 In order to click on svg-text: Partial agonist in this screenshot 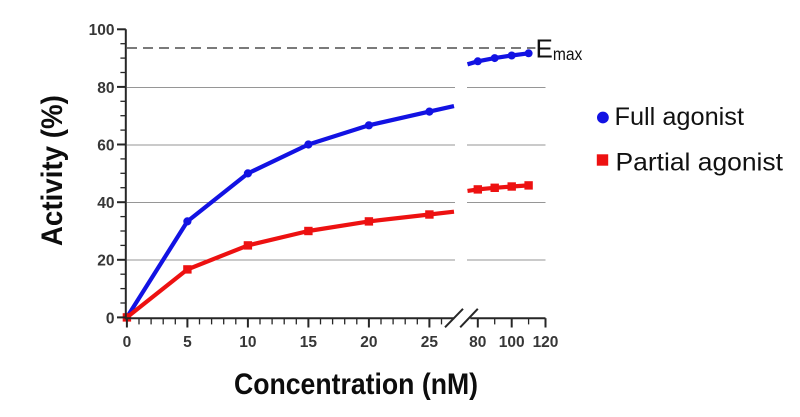, I will do `click(700, 163)`.